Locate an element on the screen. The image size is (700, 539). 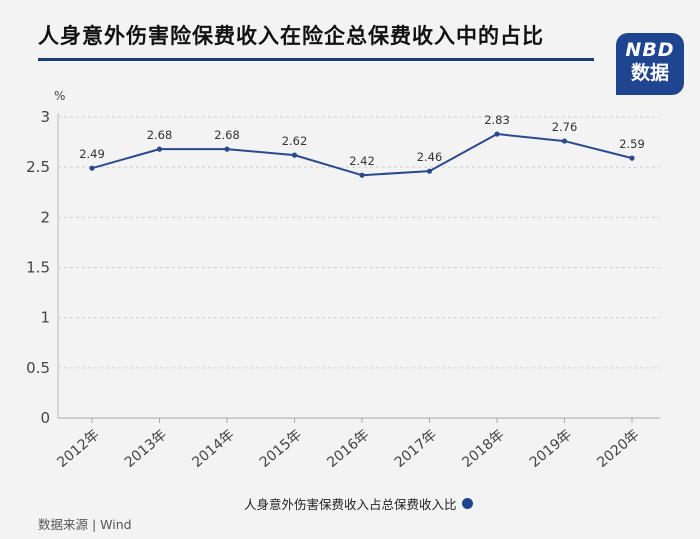
series-layer is located at coordinates (362, 154).